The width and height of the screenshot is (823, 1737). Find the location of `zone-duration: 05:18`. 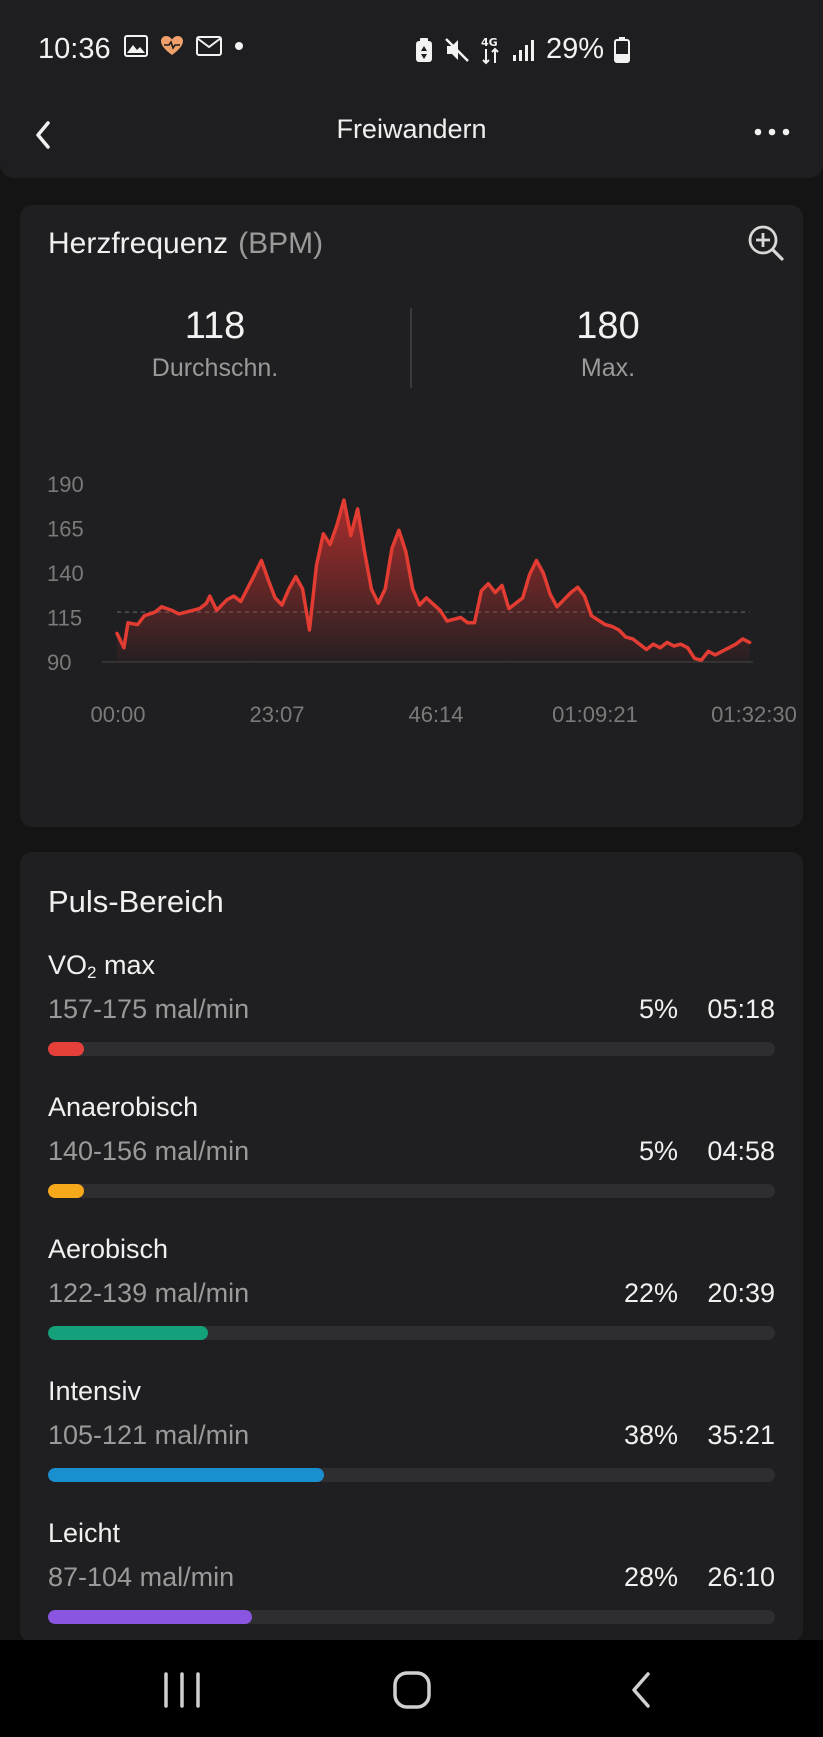

zone-duration: 05:18 is located at coordinates (741, 1009).